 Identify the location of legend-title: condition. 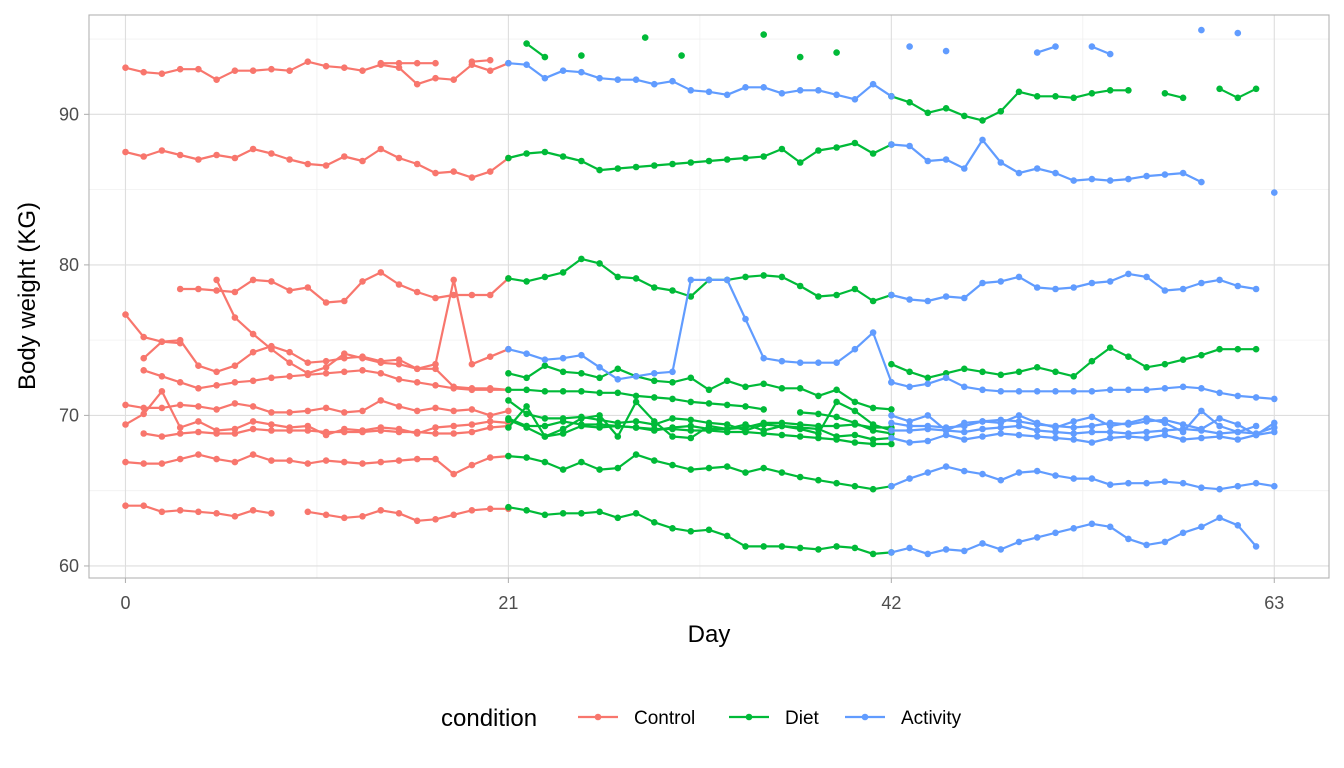
(489, 718).